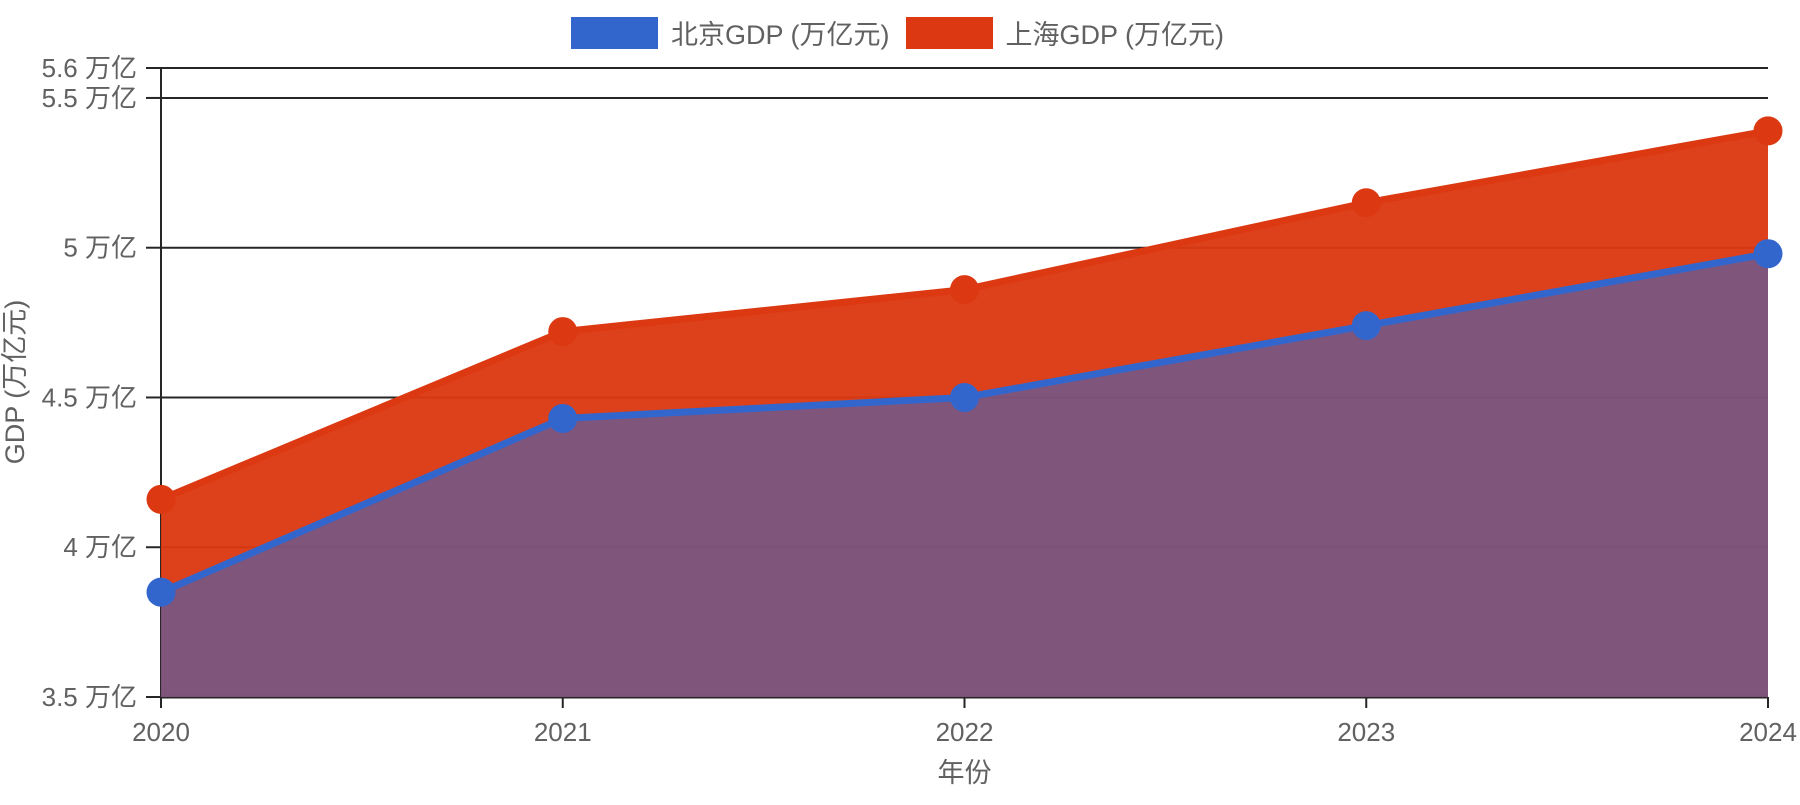  What do you see at coordinates (897, 32) in the screenshot?
I see `legend: 北京GDP (万亿元) 上海GDP (万亿元)` at bounding box center [897, 32].